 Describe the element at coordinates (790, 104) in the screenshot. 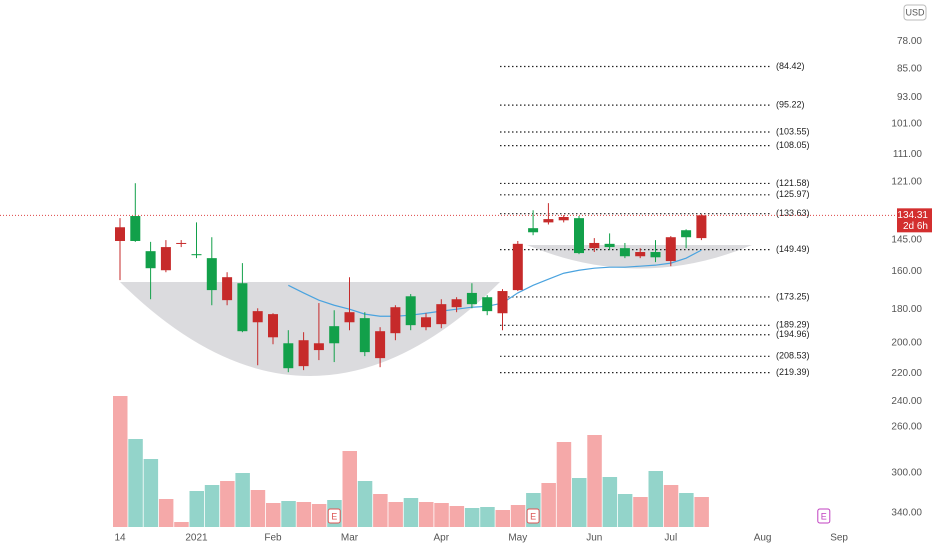

I see `level-label: (95.22)` at that location.